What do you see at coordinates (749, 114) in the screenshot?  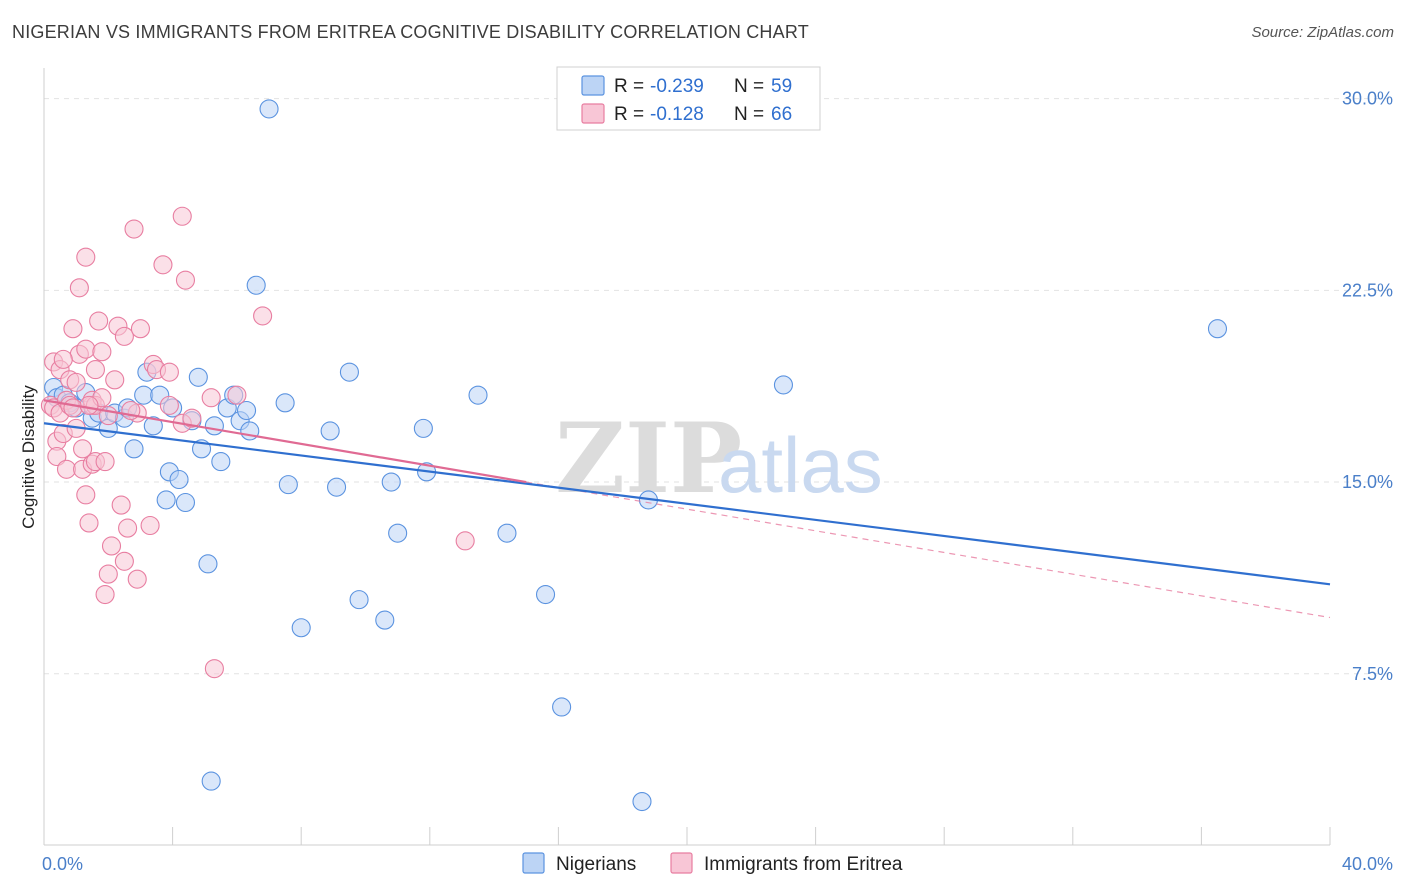 I see `legend-n-label-2: N =` at bounding box center [749, 114].